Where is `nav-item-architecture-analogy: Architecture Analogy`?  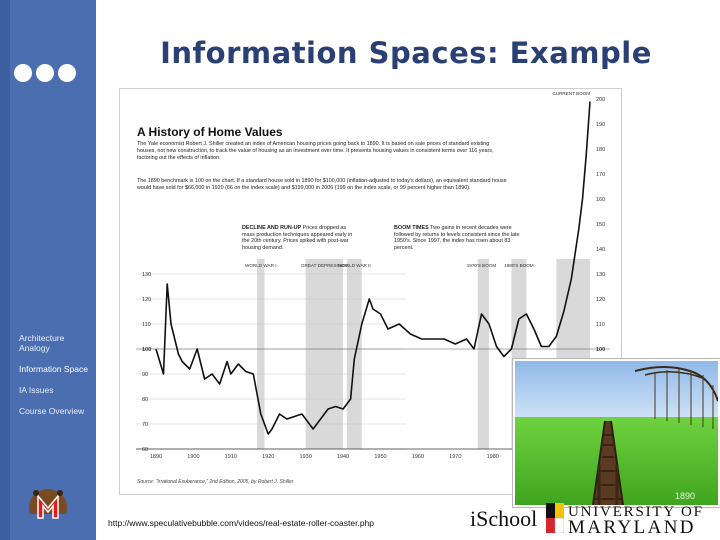
nav-item-architecture-analogy: Architecture Analogy is located at coordinates (42, 343).